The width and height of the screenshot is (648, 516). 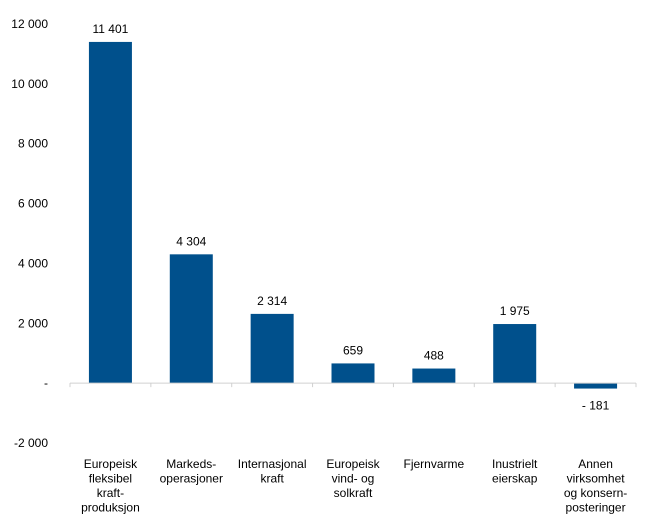 I want to click on category-label: Inustrielt eierskap, so click(x=515, y=471).